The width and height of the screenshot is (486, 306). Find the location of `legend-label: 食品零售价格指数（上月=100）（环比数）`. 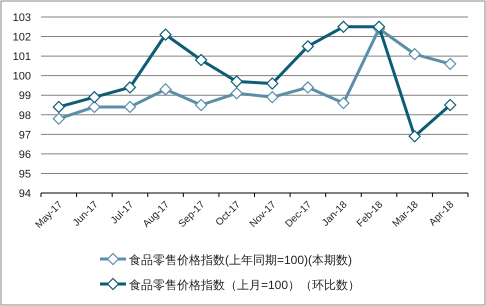

legend-label: 食品零售价格指数（上月=100）（环比数） is located at coordinates (244, 285).